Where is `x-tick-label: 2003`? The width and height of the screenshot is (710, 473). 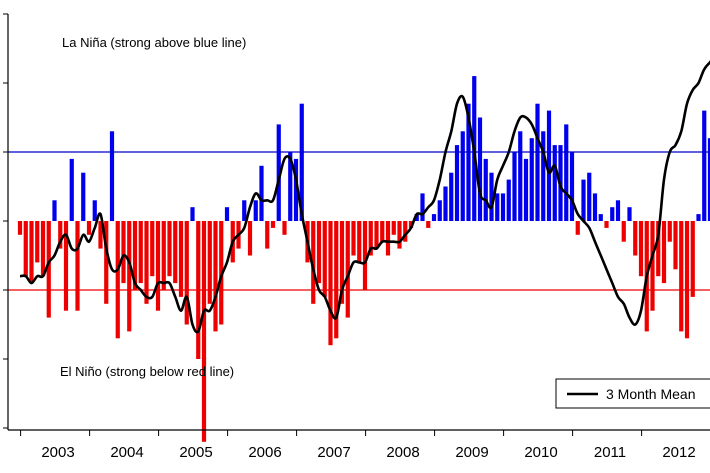
x-tick-label: 2003 is located at coordinates (57, 452).